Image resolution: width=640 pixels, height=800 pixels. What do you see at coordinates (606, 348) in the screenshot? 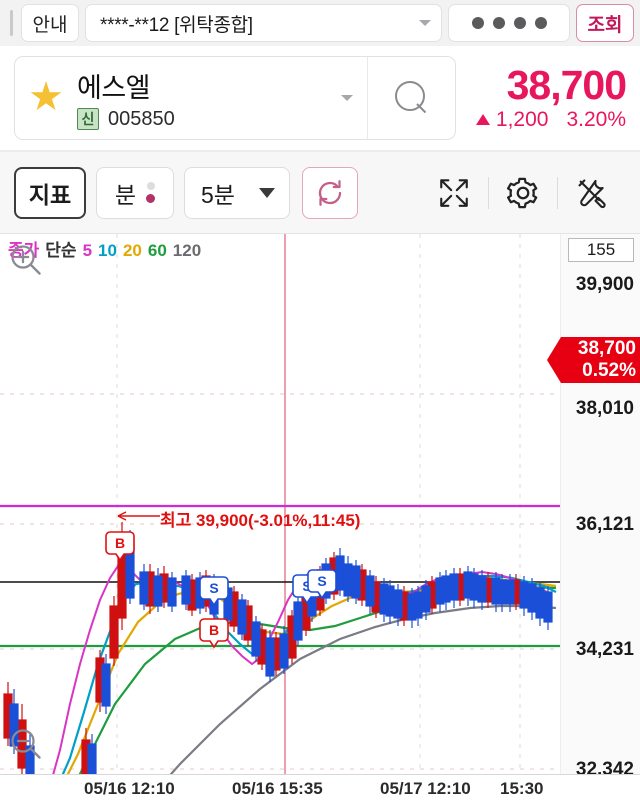
I see `current-price-tag-price: 38,700` at bounding box center [606, 348].